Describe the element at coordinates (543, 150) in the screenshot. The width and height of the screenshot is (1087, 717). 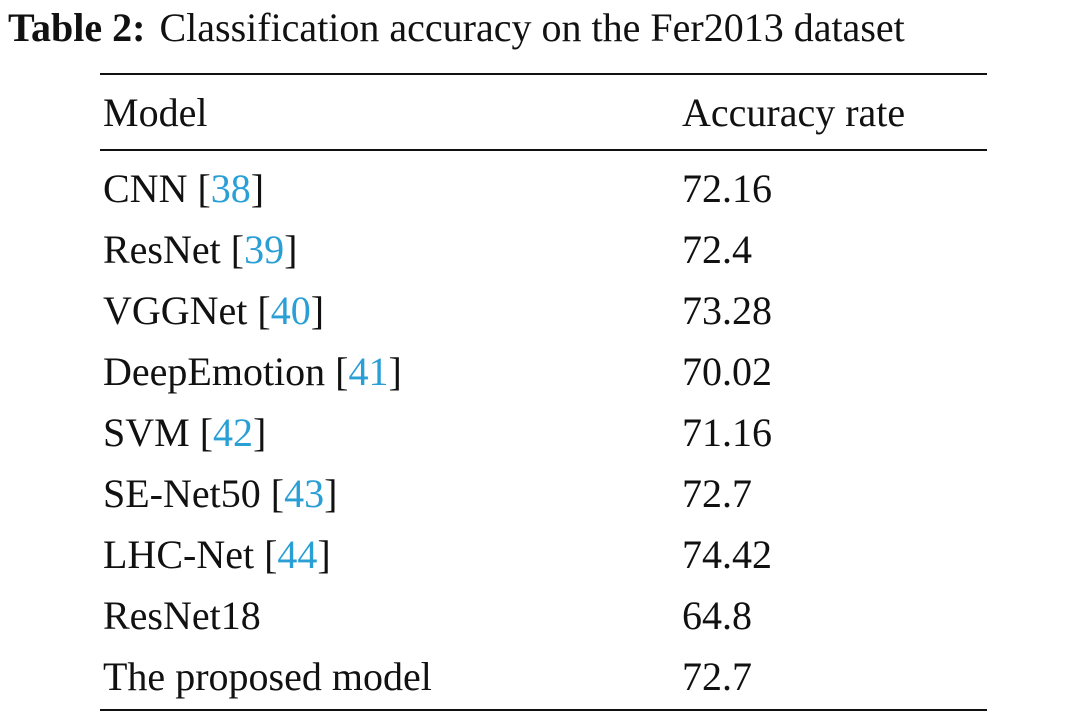
I see `table-header-rule` at that location.